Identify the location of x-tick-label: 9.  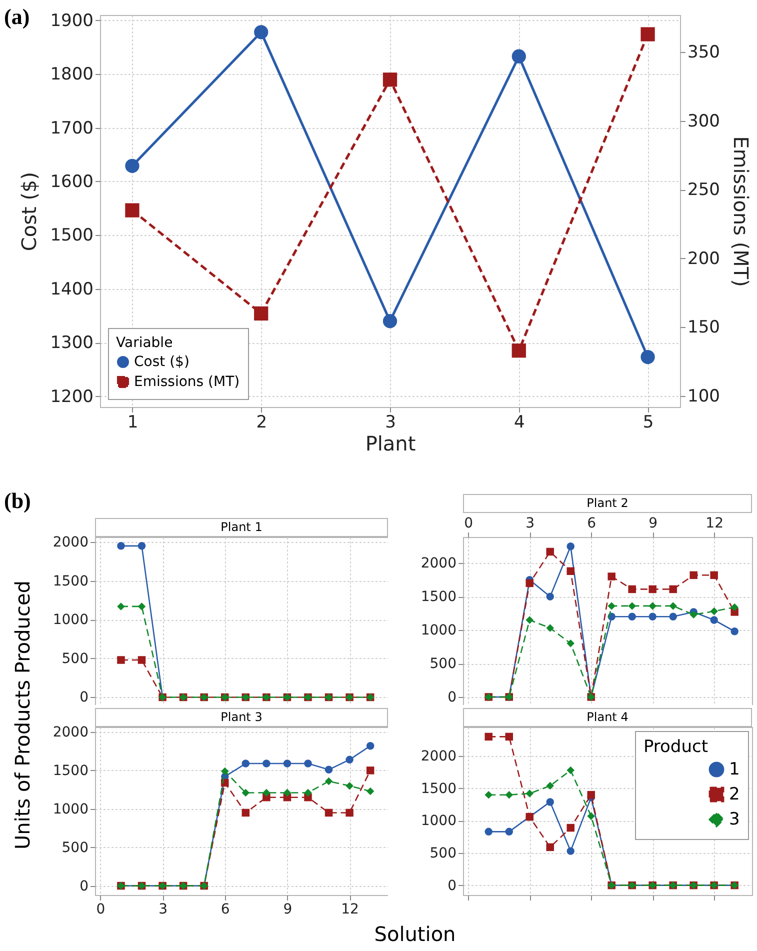
(287, 910).